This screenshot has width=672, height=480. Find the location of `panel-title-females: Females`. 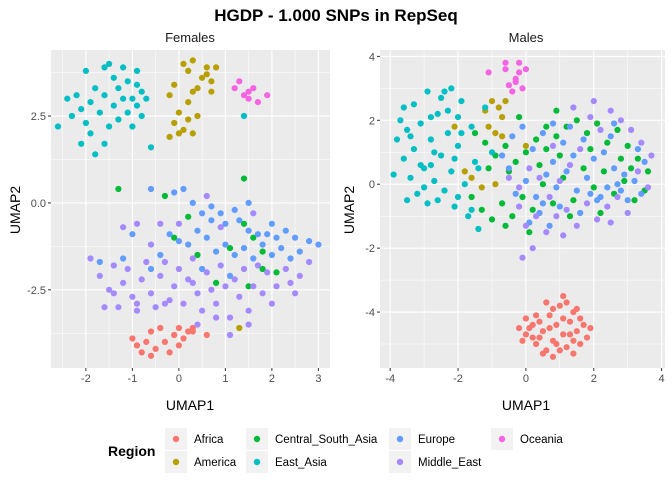

panel-title-females: Females is located at coordinates (190, 37).